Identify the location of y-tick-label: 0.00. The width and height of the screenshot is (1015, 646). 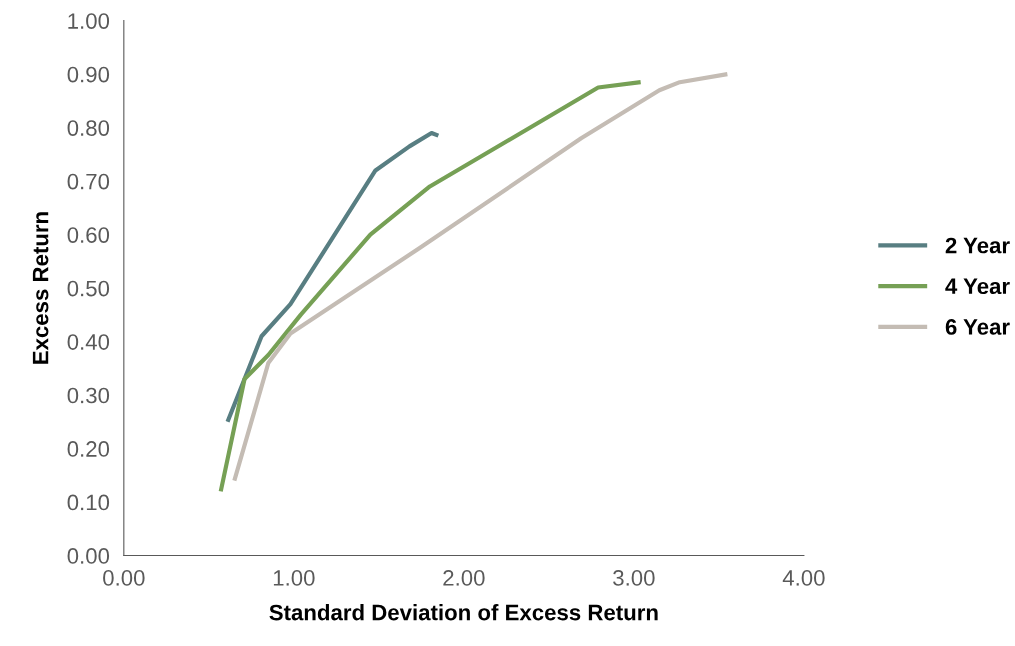
(88, 556).